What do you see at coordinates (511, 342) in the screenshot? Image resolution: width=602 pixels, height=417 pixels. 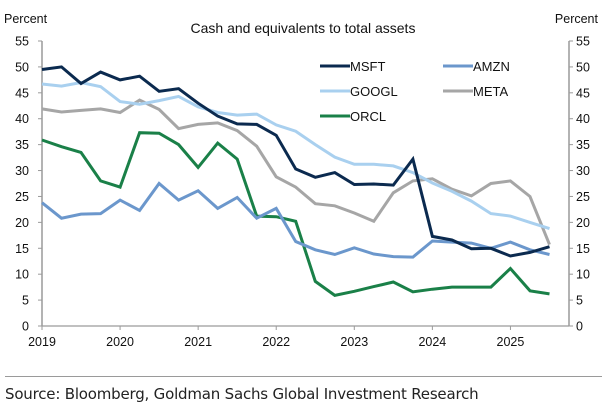 I see `x-tick-label: 2025` at bounding box center [511, 342].